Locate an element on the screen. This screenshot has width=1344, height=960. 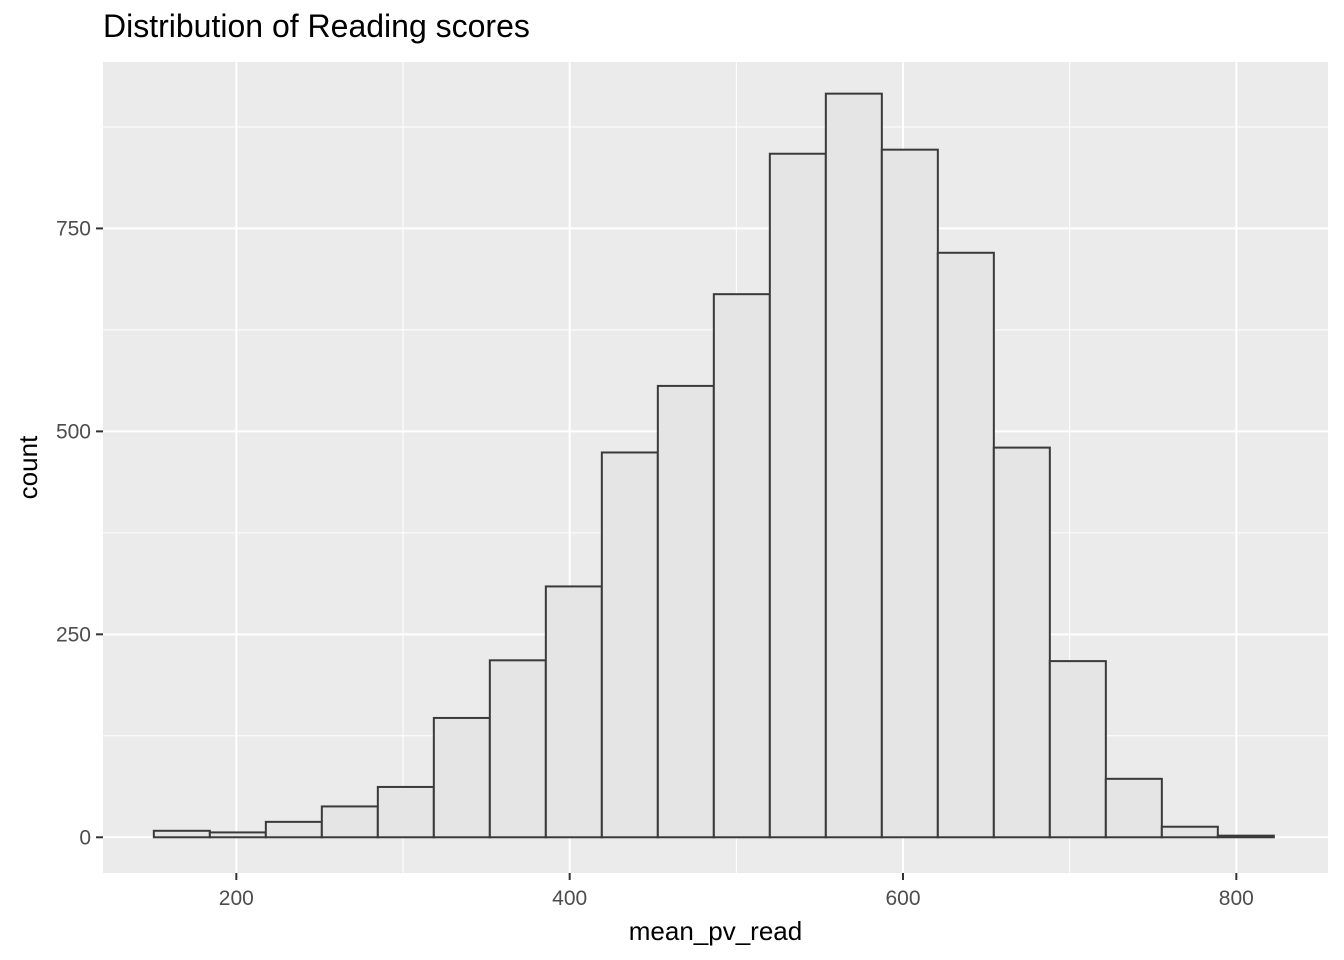
y-axis-title: count is located at coordinates (28, 467).